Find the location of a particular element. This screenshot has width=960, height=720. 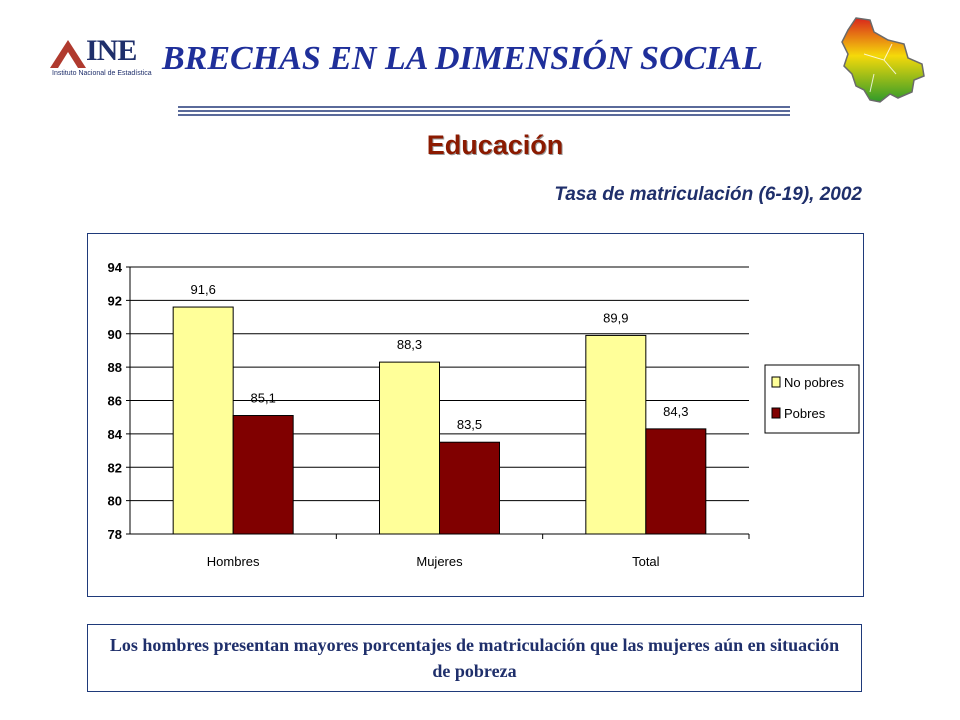

data-label: 88,3 is located at coordinates (409, 344).